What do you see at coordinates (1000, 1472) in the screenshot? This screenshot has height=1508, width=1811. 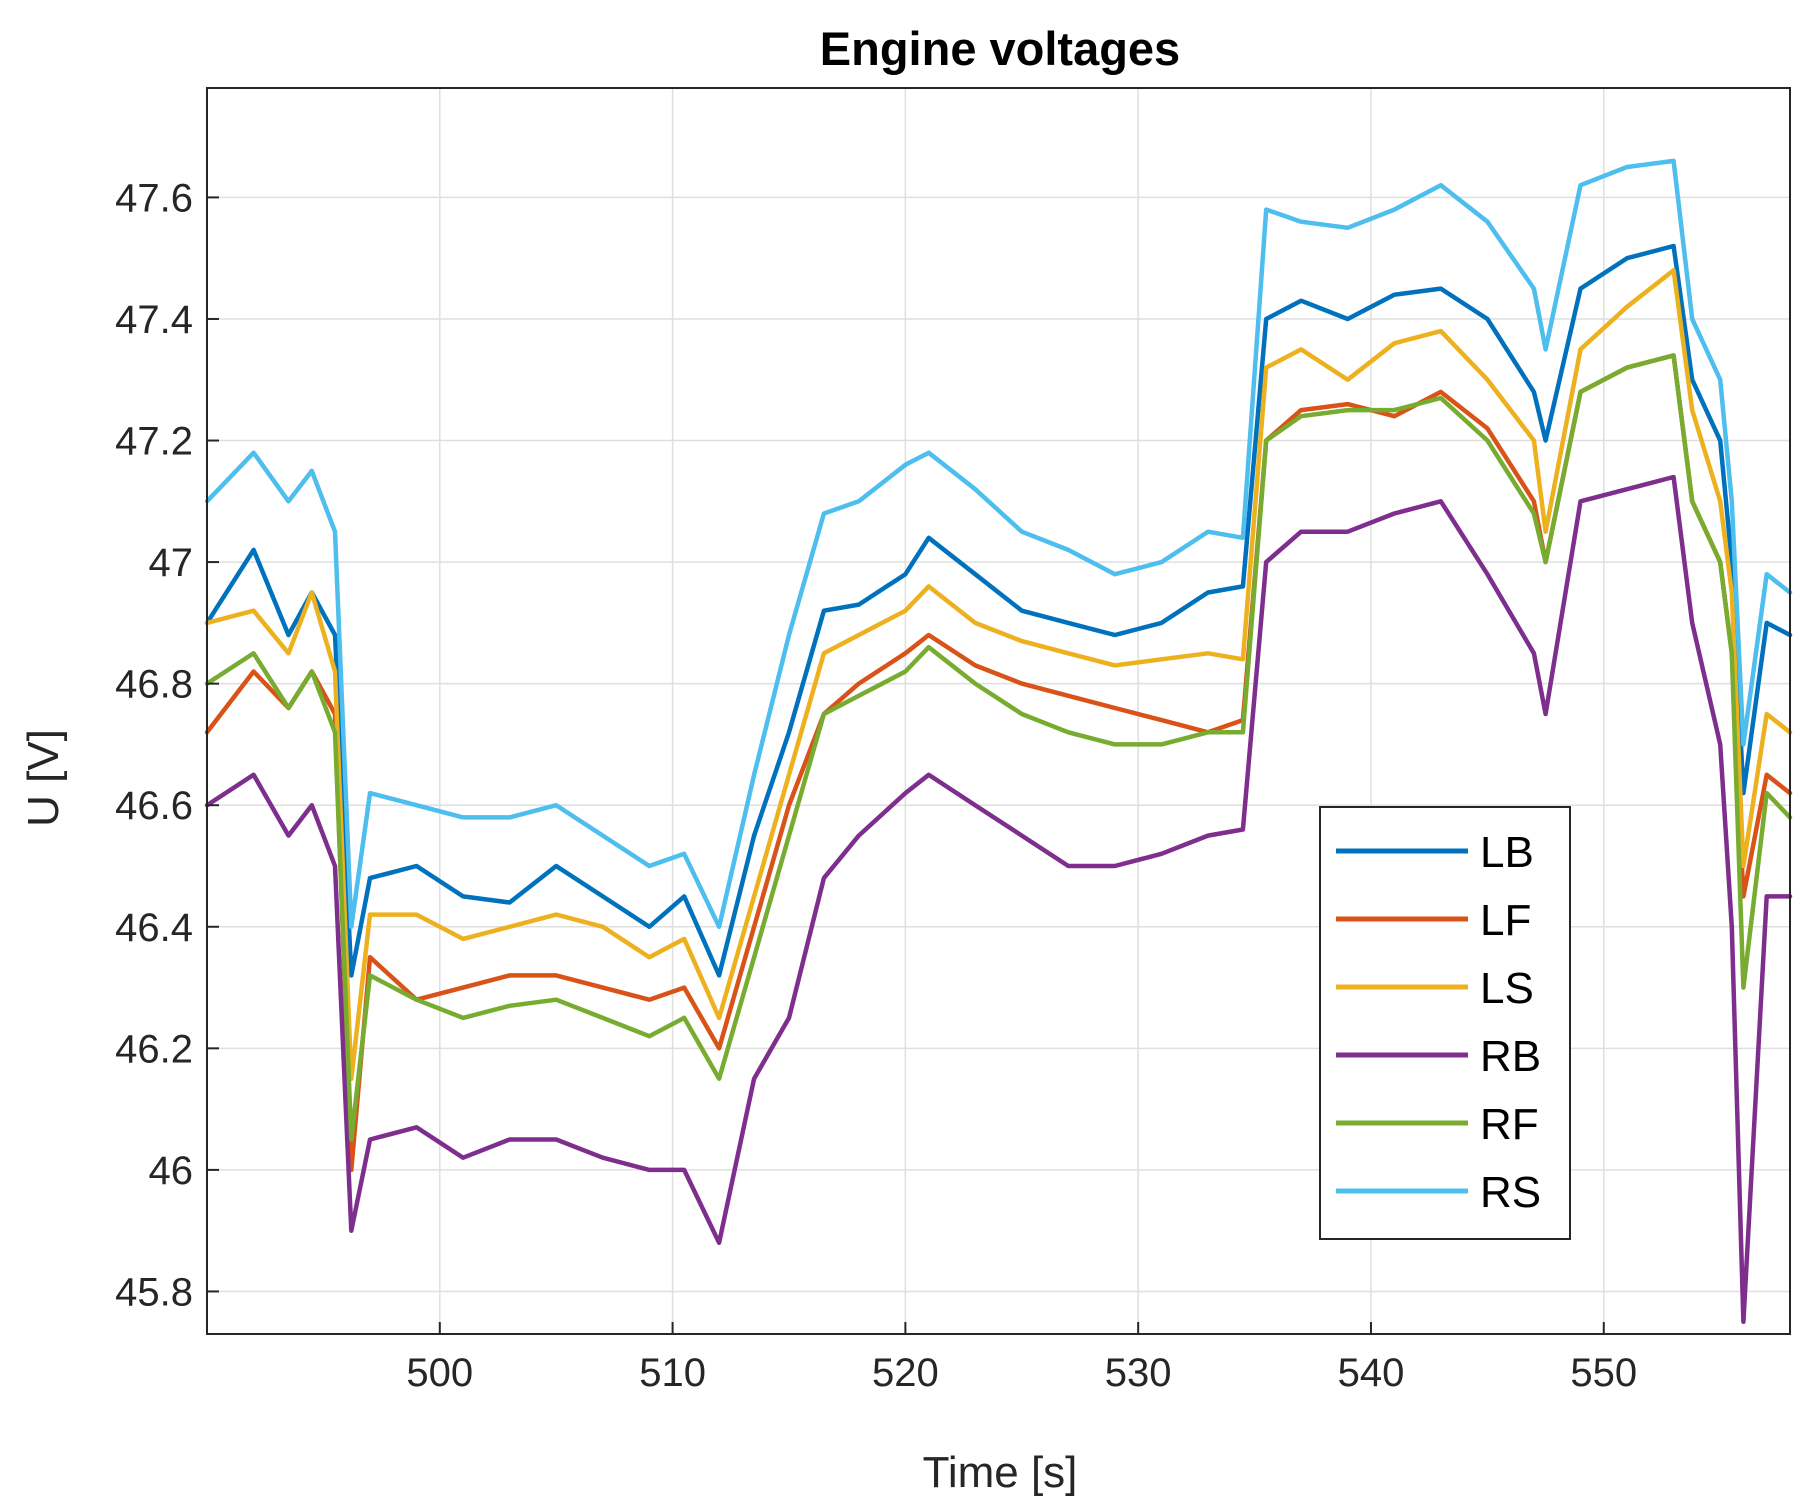 I see `x-axis-label: Time [s]` at bounding box center [1000, 1472].